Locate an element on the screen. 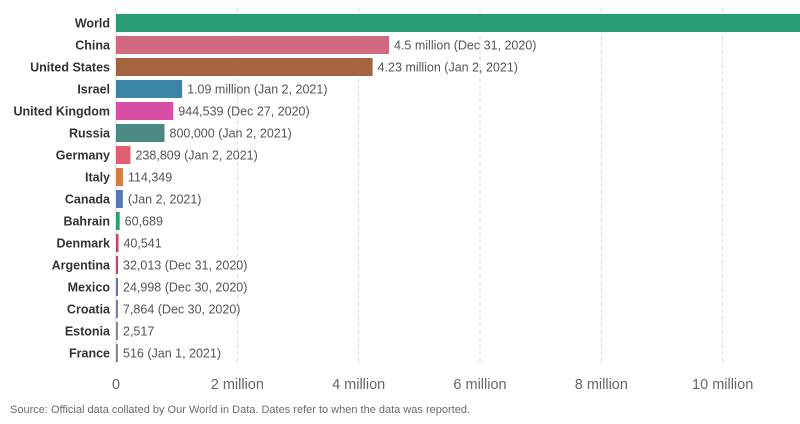  category-label: Russia is located at coordinates (90, 134).